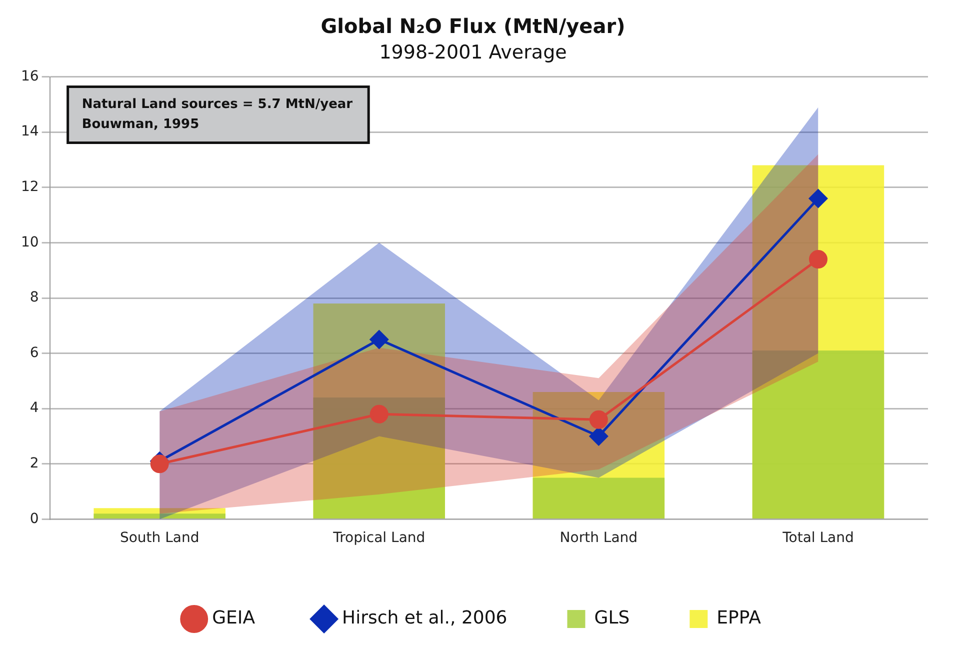  Describe the element at coordinates (473, 26) in the screenshot. I see `chart-title: Global N₂O Flux (MtN/year)` at that location.